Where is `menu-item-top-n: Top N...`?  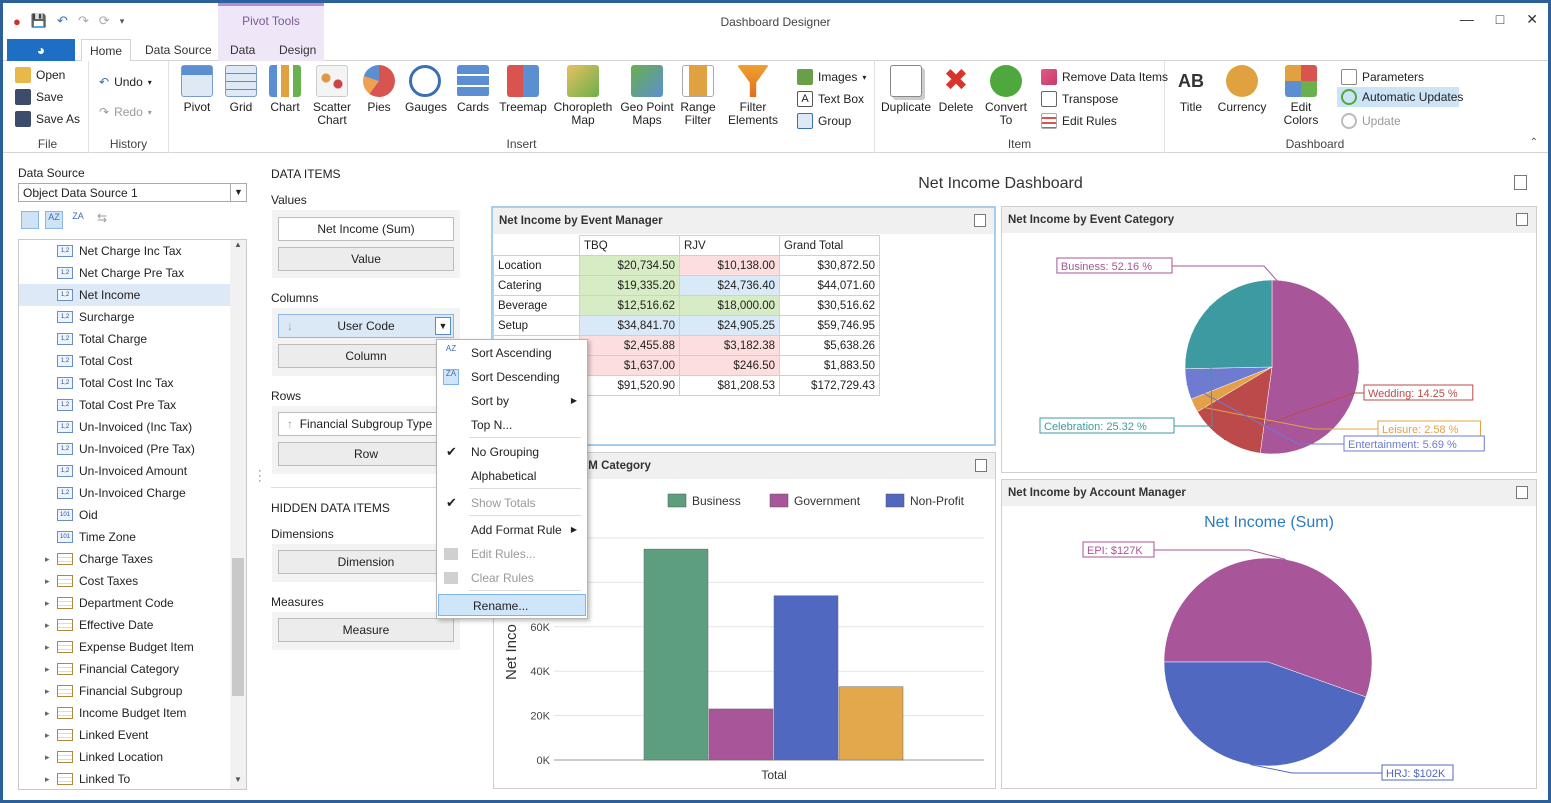 menu-item-top-n: Top N... is located at coordinates (512, 425).